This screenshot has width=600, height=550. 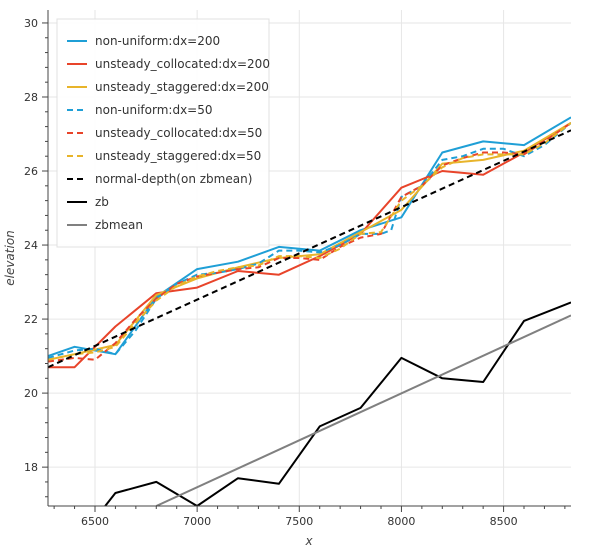 I want to click on x-axis-label: x, so click(x=308, y=541).